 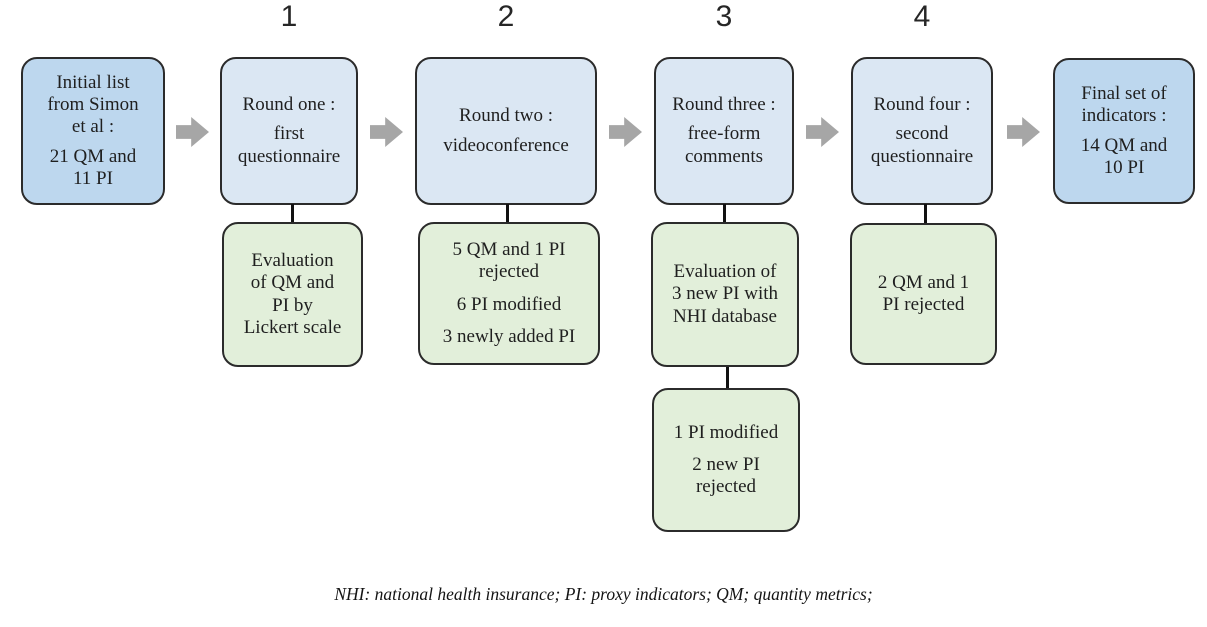 What do you see at coordinates (1124, 105) in the screenshot?
I see `box-text: Final set of indicators :` at bounding box center [1124, 105].